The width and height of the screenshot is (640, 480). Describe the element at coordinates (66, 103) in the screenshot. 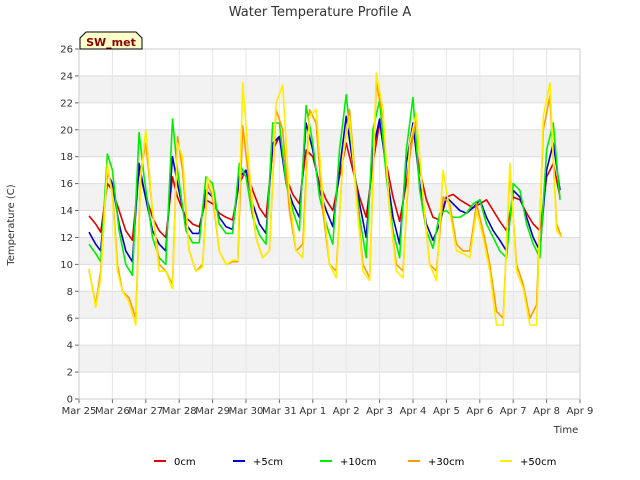

I see `y-tick-label: 22` at that location.